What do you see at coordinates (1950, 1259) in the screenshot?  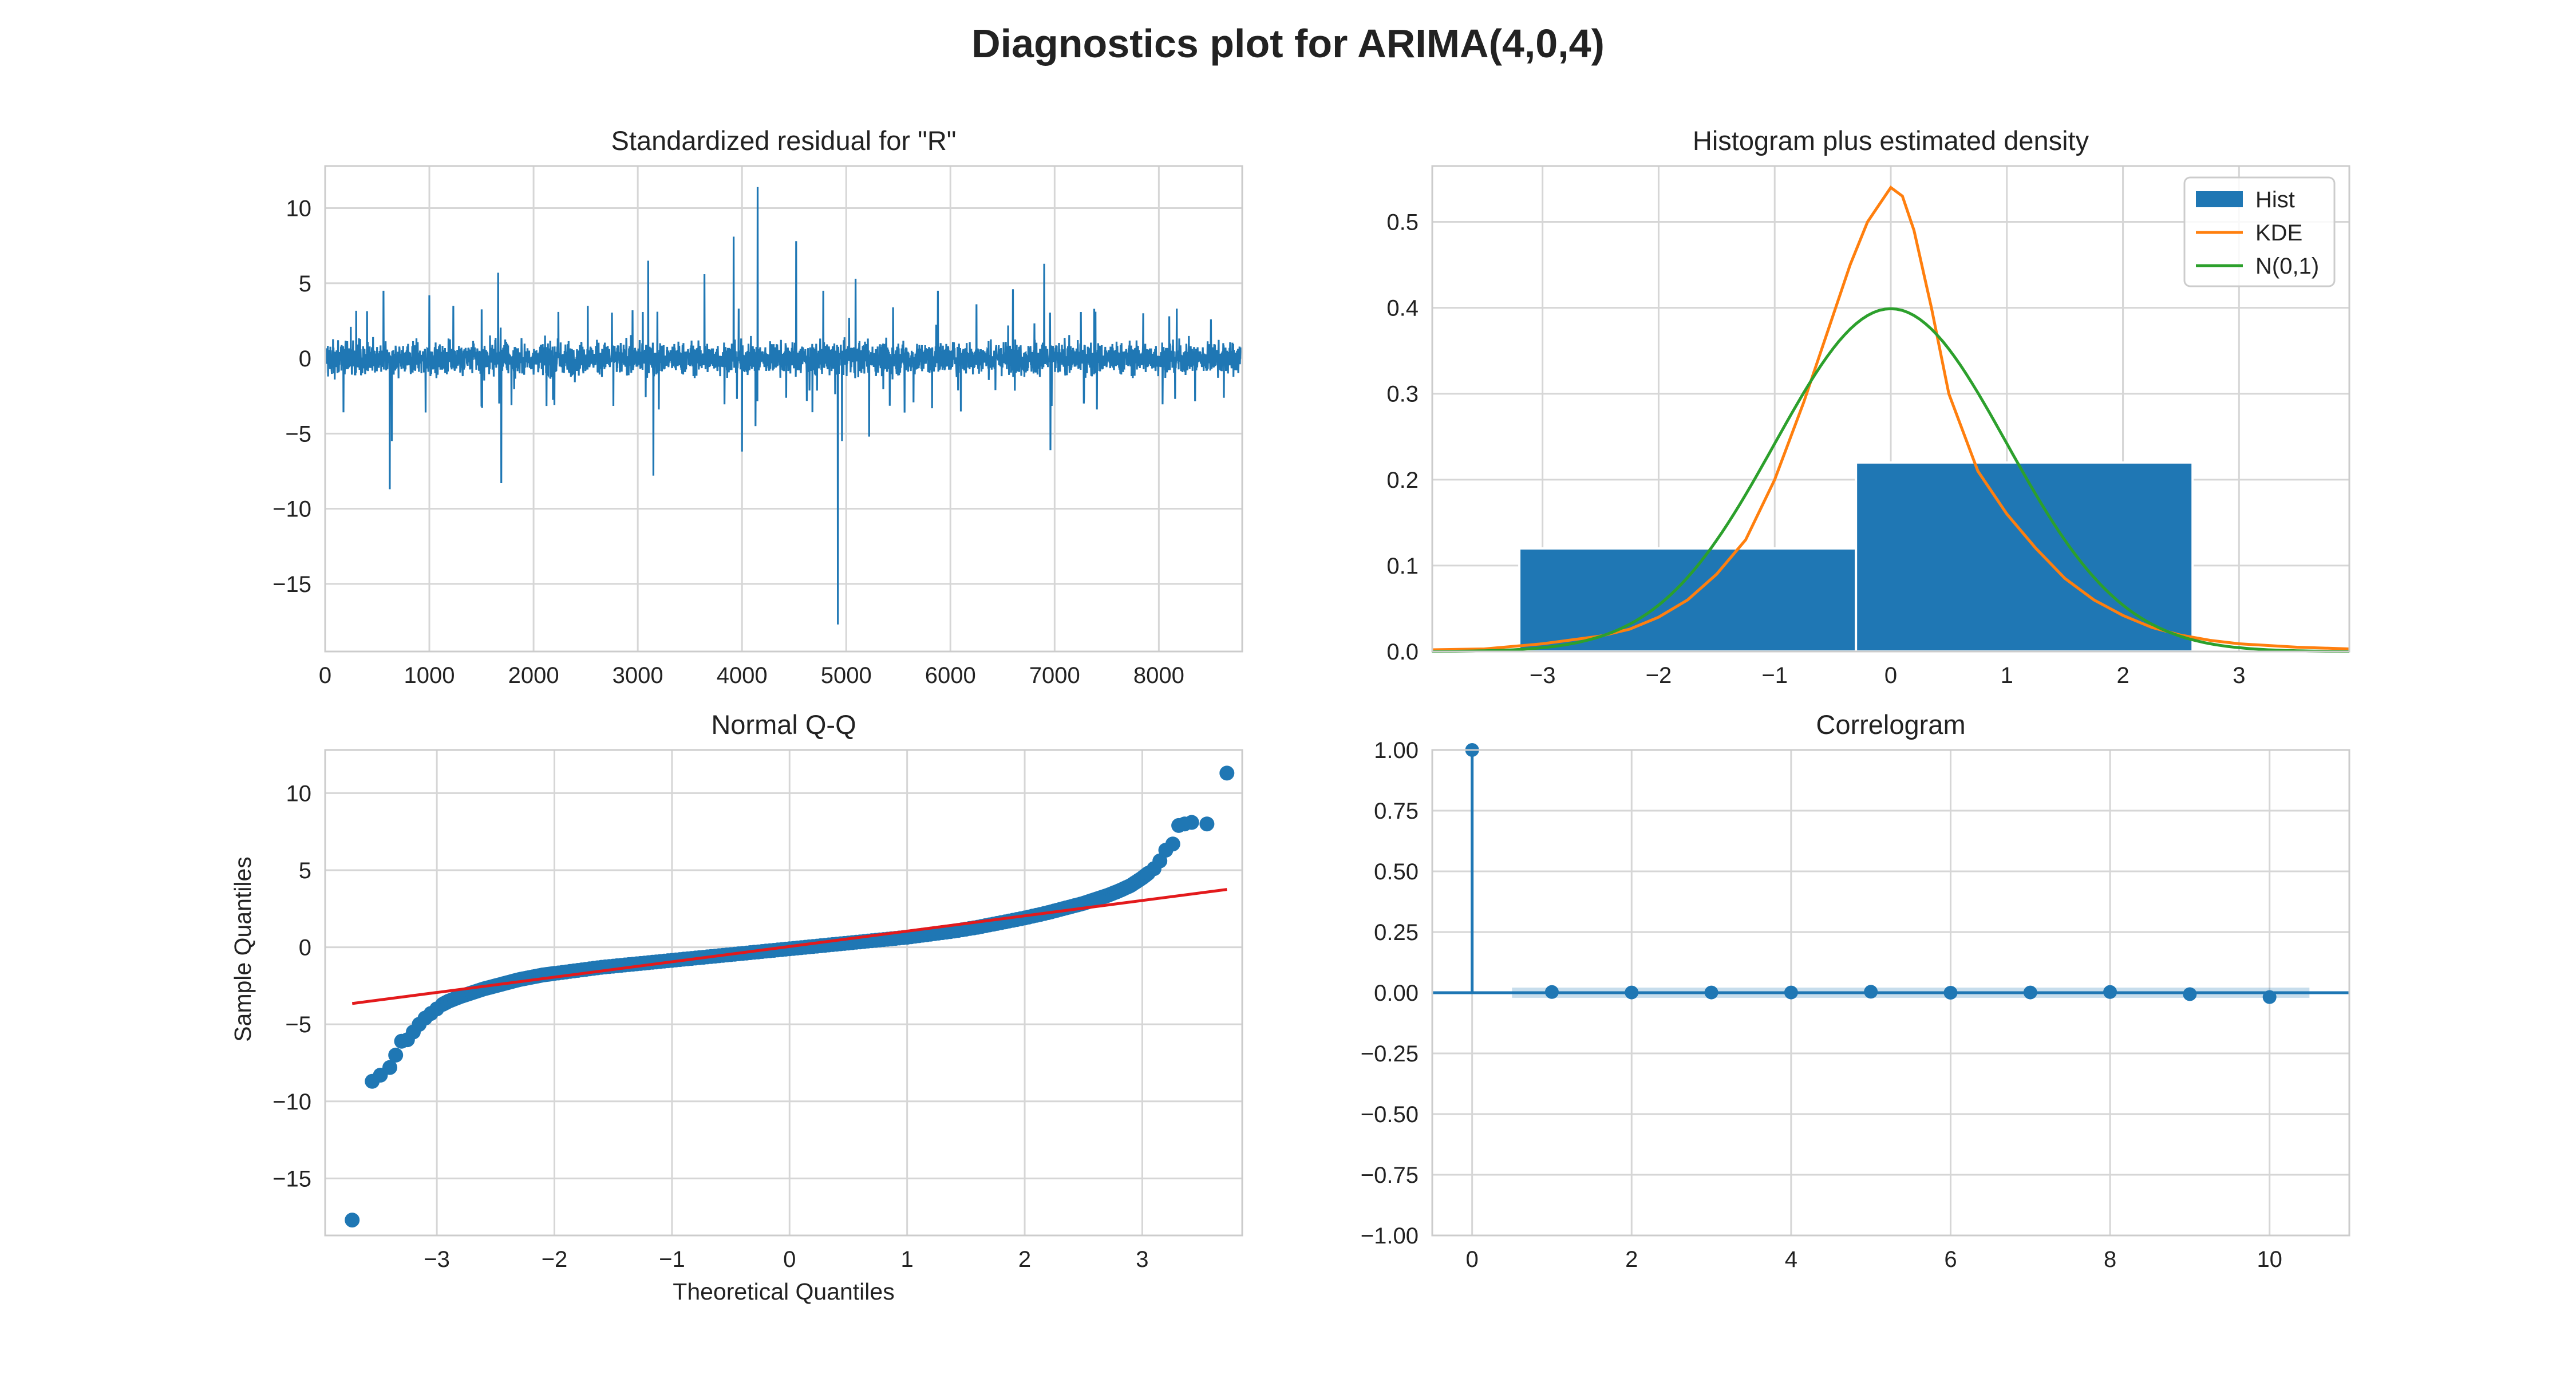 I see `correlogram-x-tick-label: 6` at bounding box center [1950, 1259].